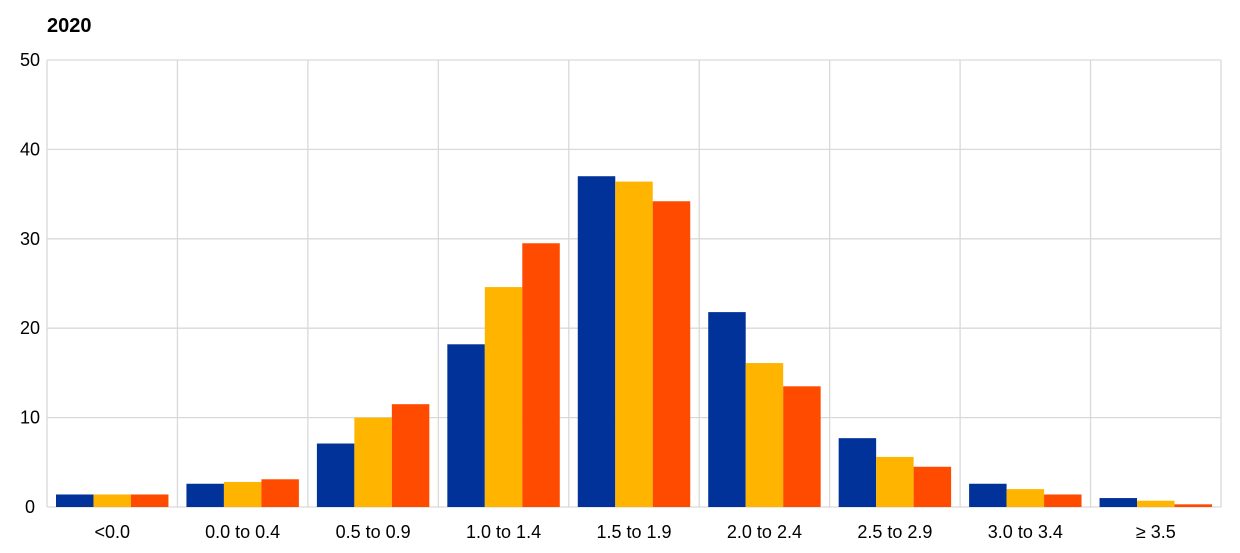 The height and width of the screenshot is (553, 1240). What do you see at coordinates (1156, 532) in the screenshot?
I see `x-tick-label: ≥ 3.5` at bounding box center [1156, 532].